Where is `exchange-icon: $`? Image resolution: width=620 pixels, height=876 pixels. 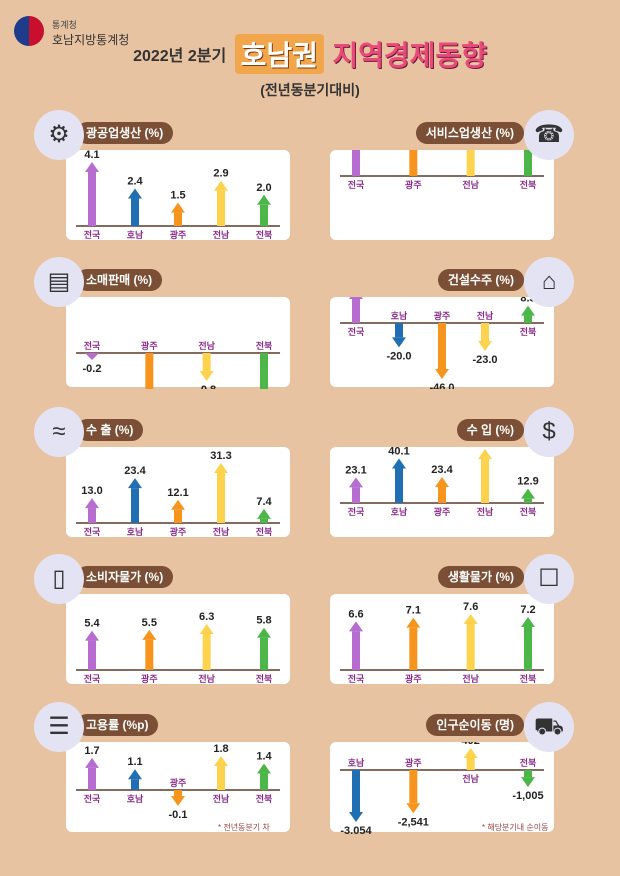 exchange-icon: $ is located at coordinates (549, 432).